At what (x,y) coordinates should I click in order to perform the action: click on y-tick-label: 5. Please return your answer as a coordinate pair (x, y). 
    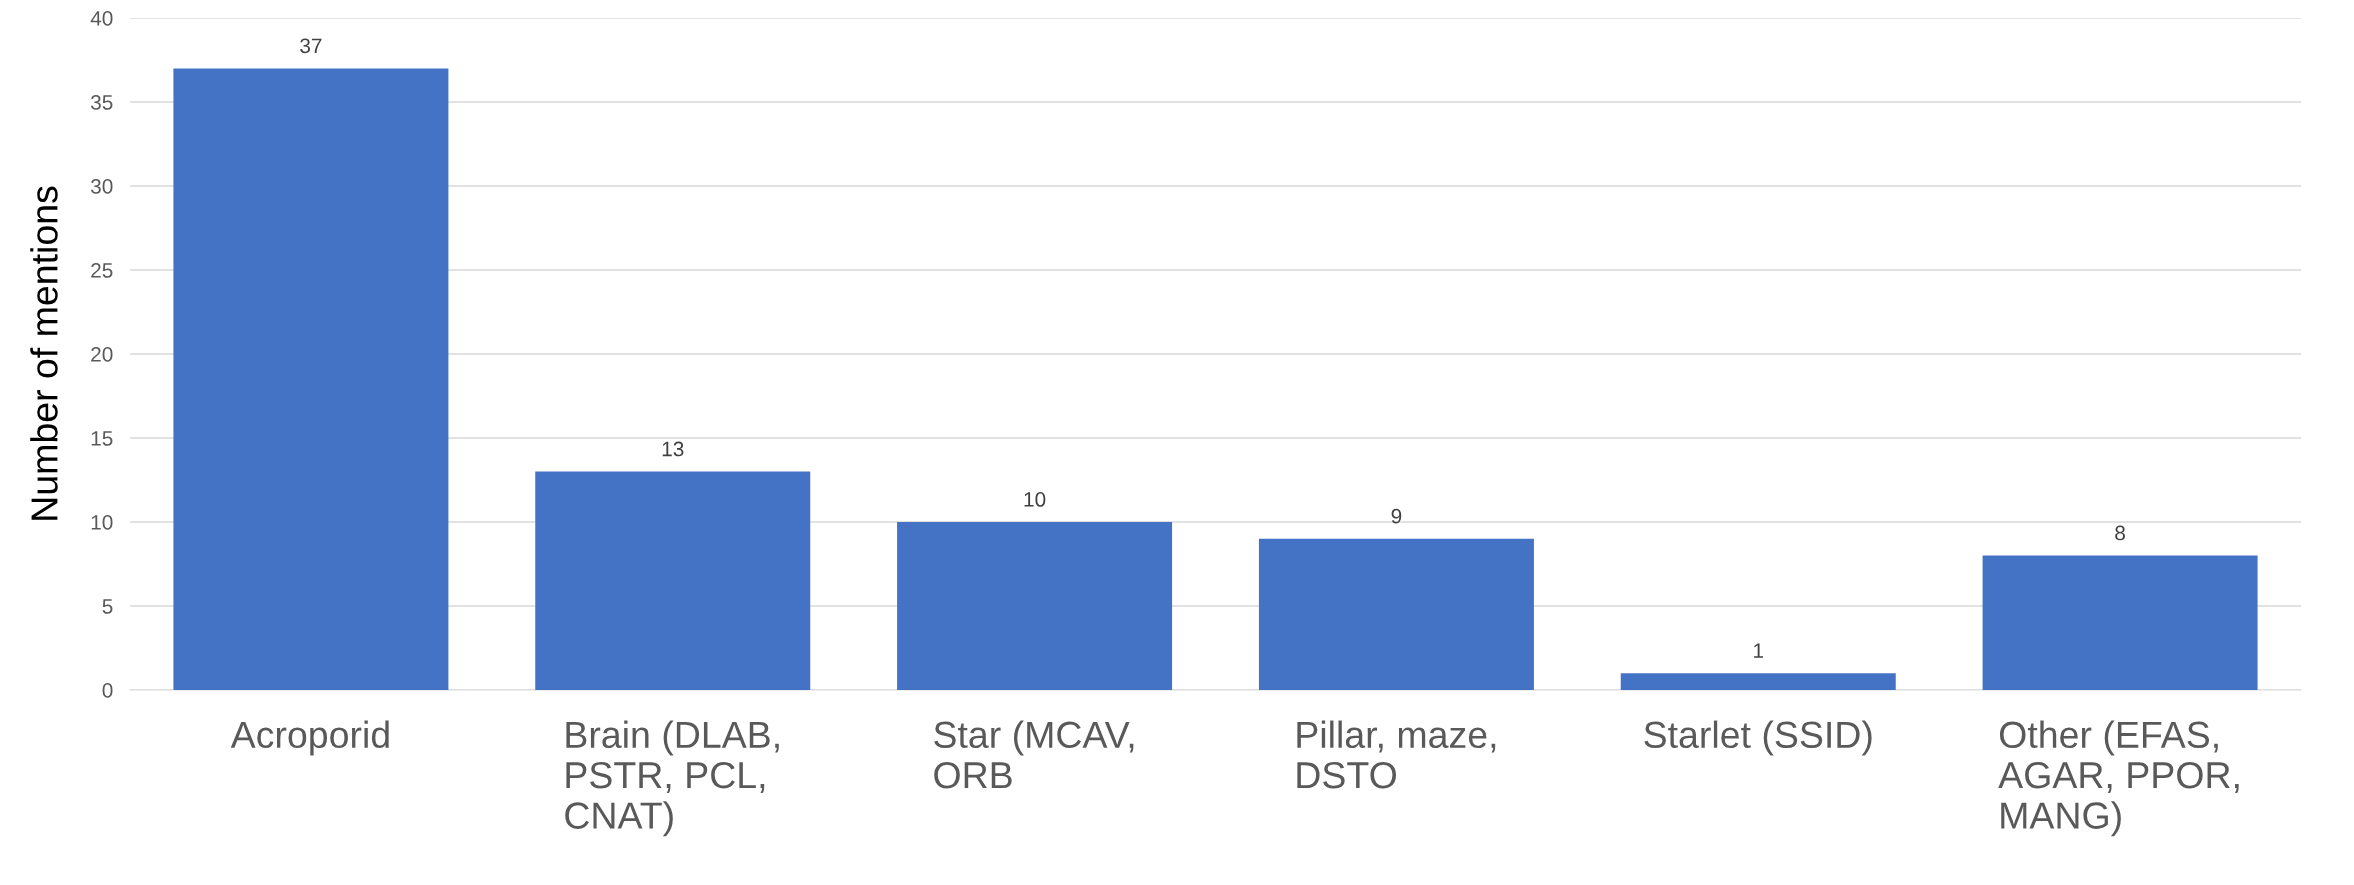
    Looking at the image, I should click on (107, 606).